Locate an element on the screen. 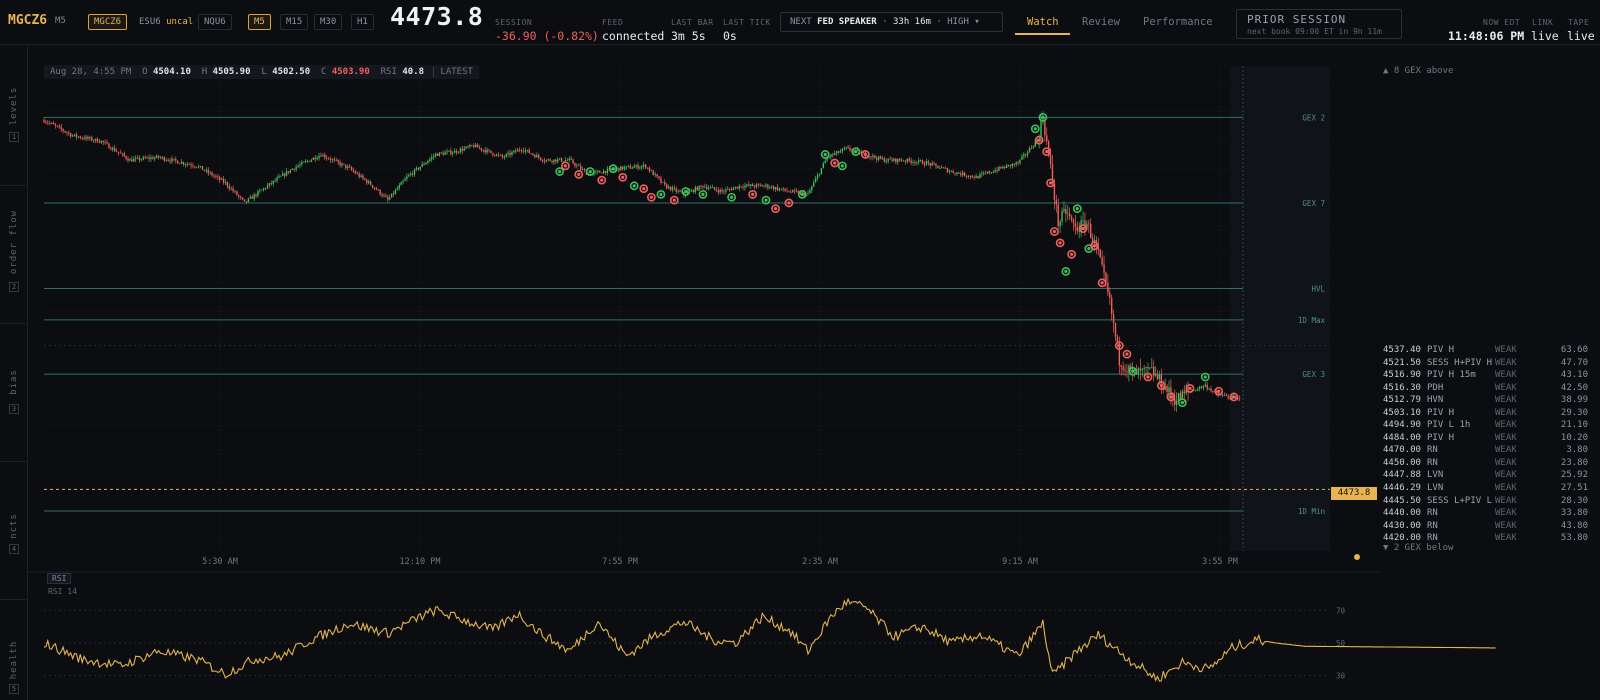  level-row: 4470.00 RN WEAK 3.80 is located at coordinates (1485, 450).